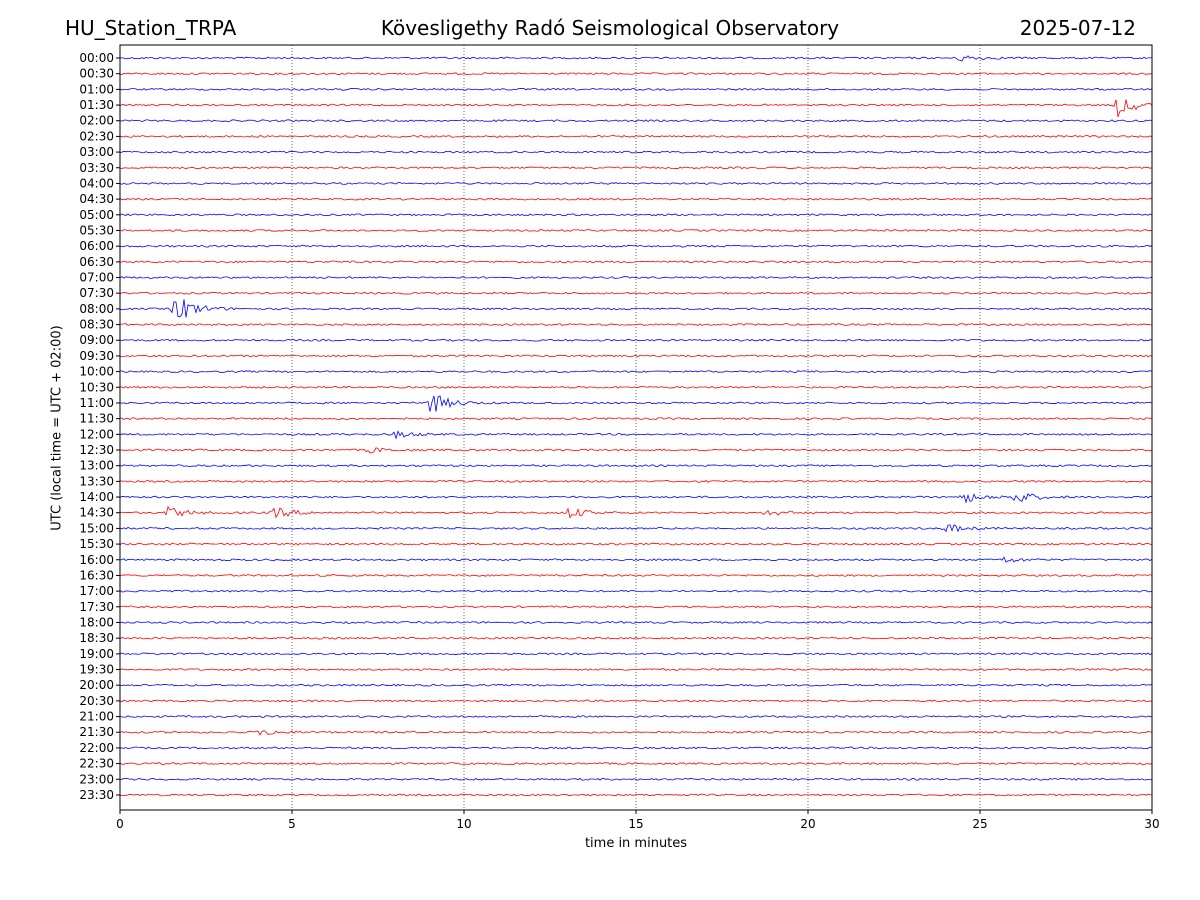  What do you see at coordinates (96, 654) in the screenshot?
I see `y-tick-label: 19:00` at bounding box center [96, 654].